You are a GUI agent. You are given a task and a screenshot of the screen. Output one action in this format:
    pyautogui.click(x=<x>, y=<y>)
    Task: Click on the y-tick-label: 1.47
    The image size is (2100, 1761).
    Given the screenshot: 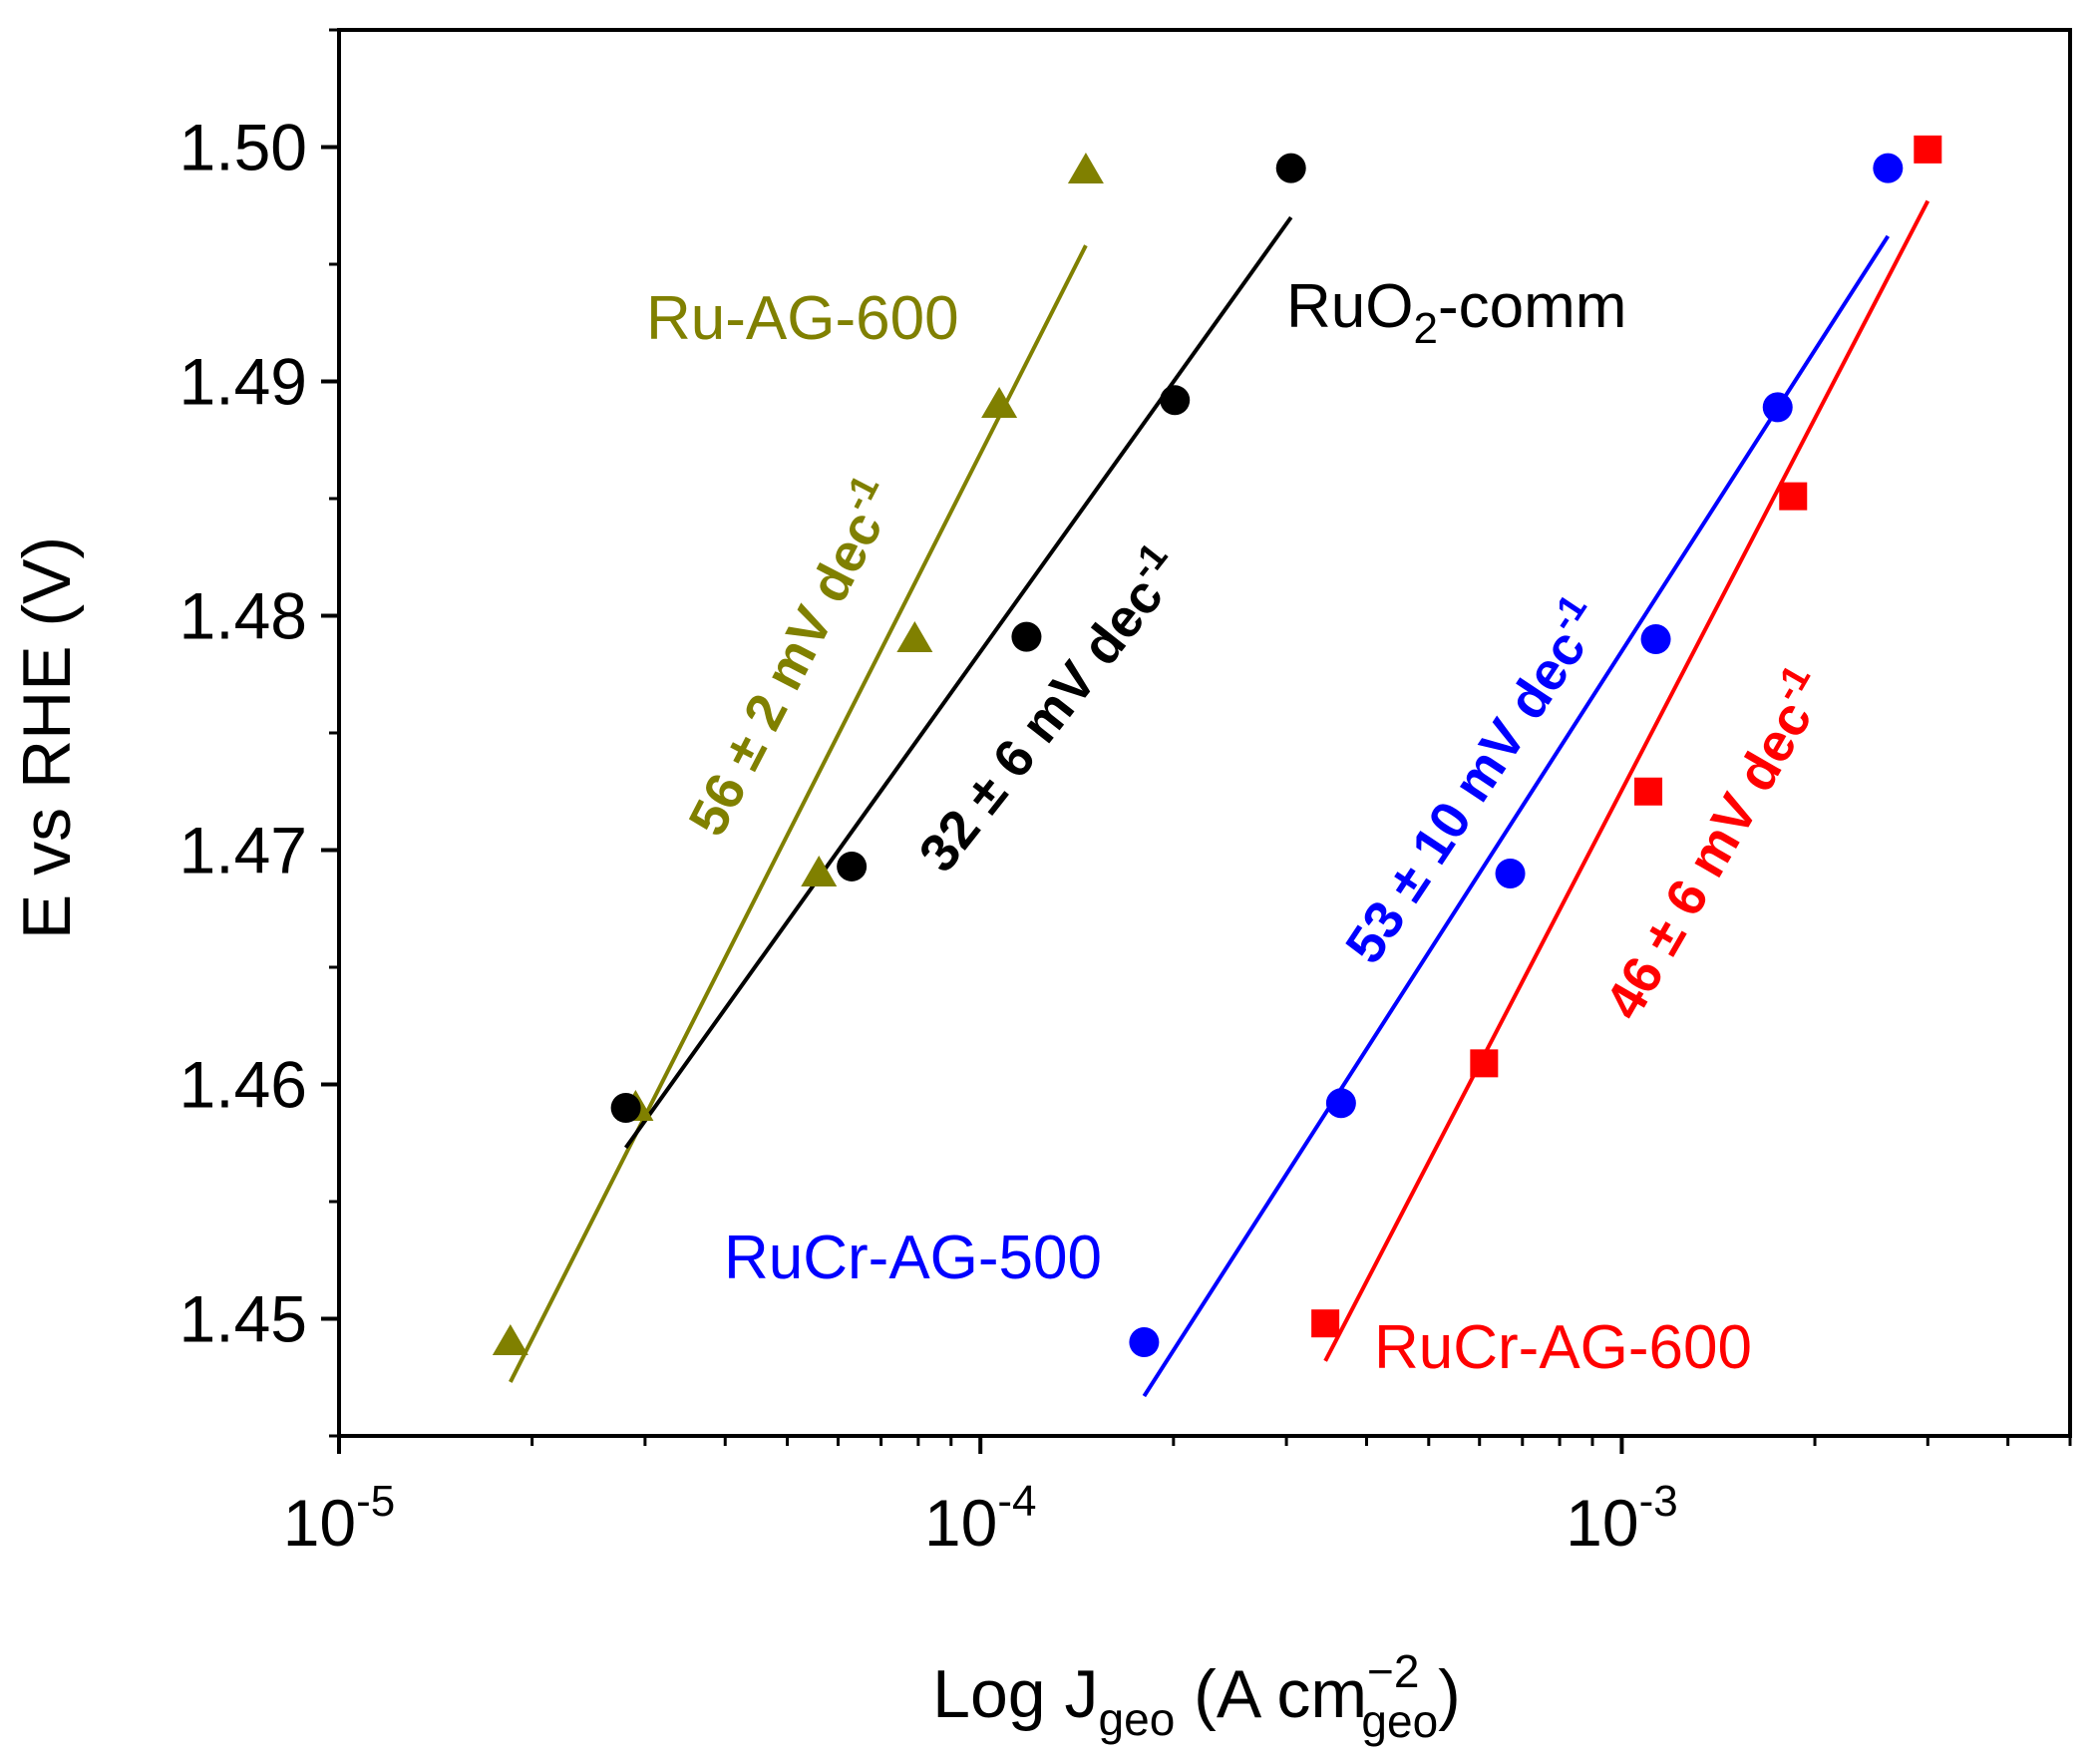 What is the action you would take?
    pyautogui.click(x=243, y=850)
    